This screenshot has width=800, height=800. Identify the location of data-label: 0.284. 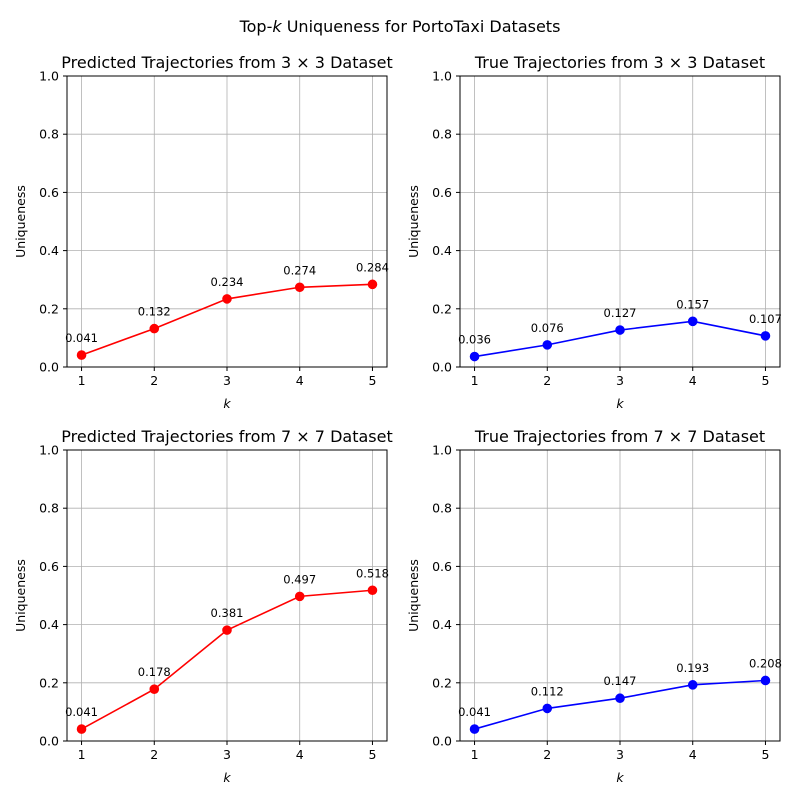
(372, 267).